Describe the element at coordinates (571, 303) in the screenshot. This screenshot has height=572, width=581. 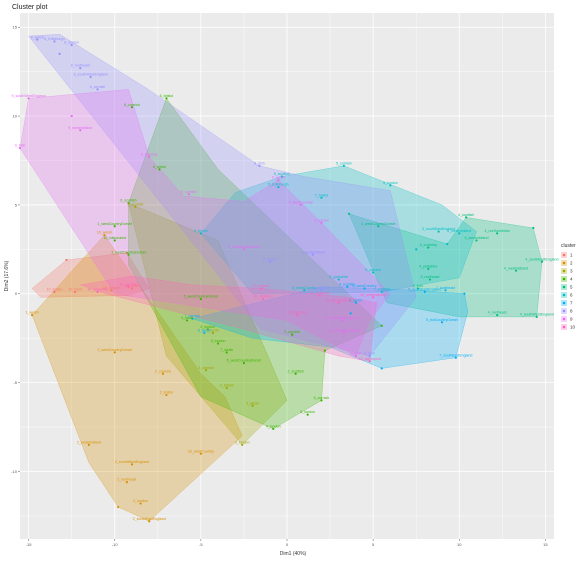
I see `legend-label: 7` at that location.